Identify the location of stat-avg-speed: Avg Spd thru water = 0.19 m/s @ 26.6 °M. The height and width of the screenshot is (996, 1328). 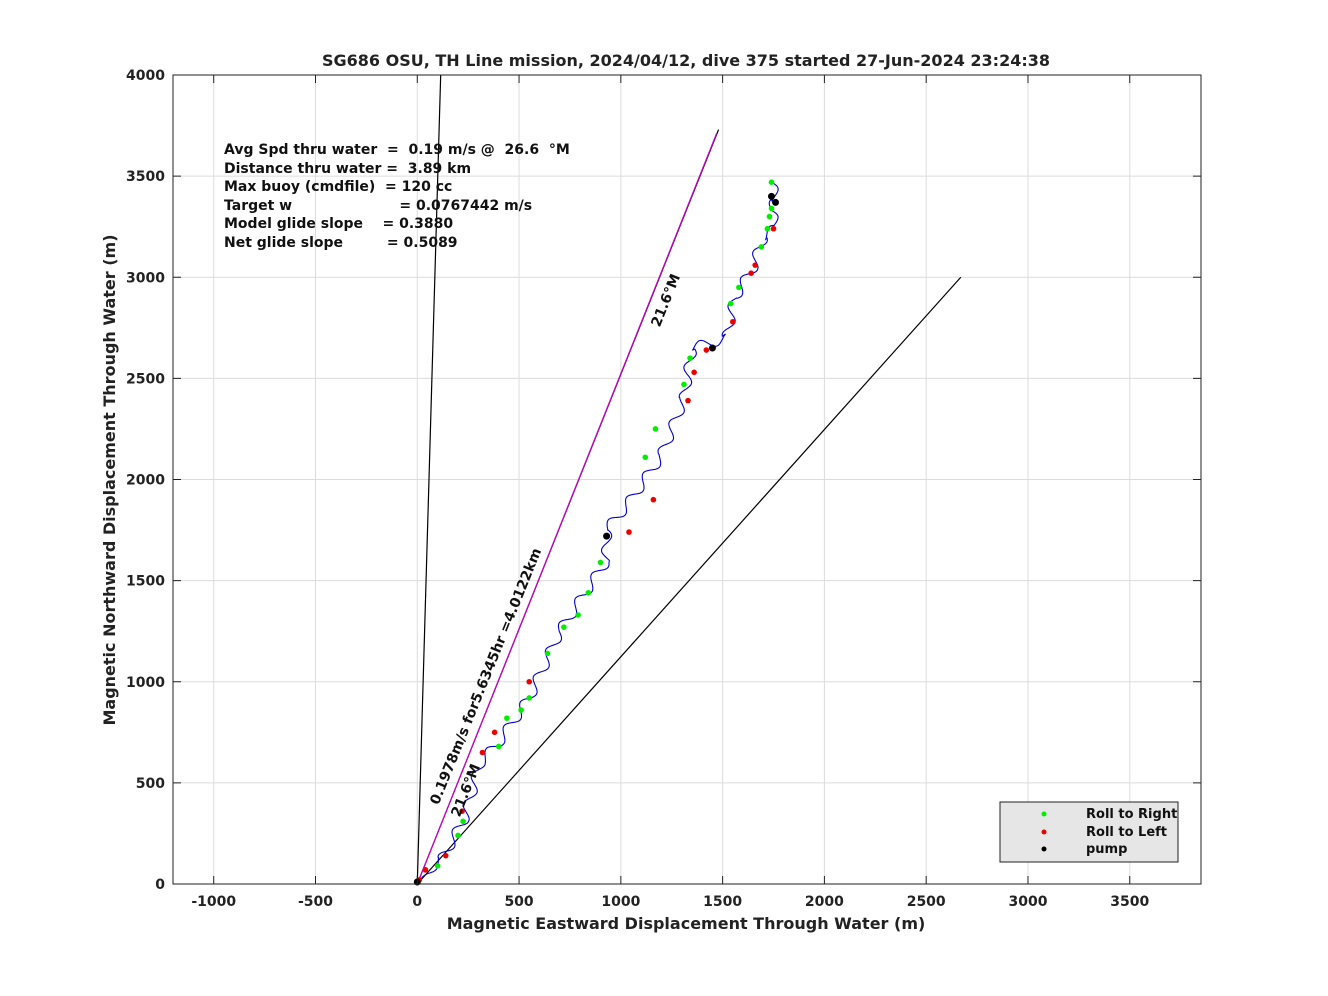
(397, 150).